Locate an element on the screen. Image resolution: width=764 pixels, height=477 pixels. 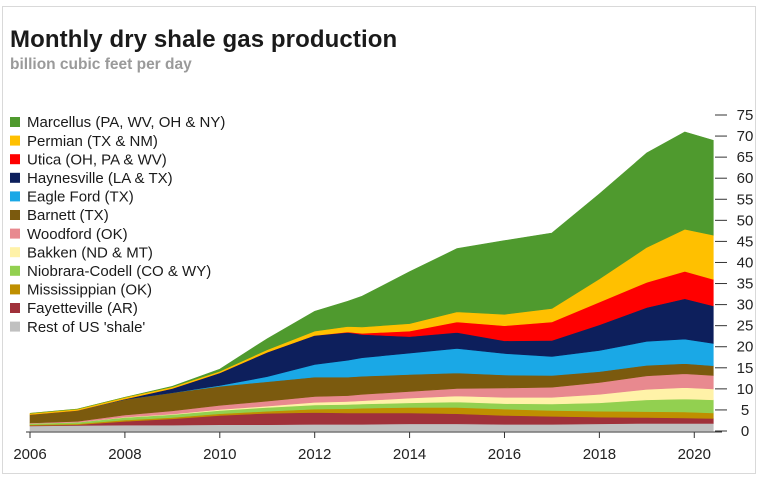
legend-swatch-niobrara-codell-co-wy is located at coordinates (15, 270).